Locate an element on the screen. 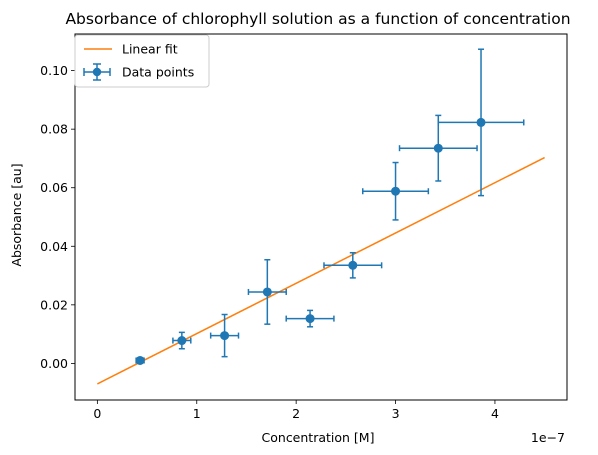 The height and width of the screenshot is (455, 598). x-tick-label: 2 is located at coordinates (296, 413).